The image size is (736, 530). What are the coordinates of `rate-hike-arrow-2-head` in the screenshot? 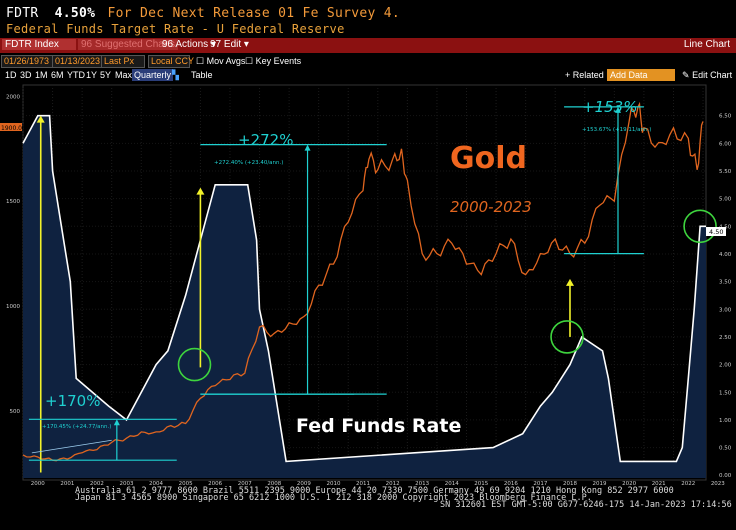 It's located at (200, 191).